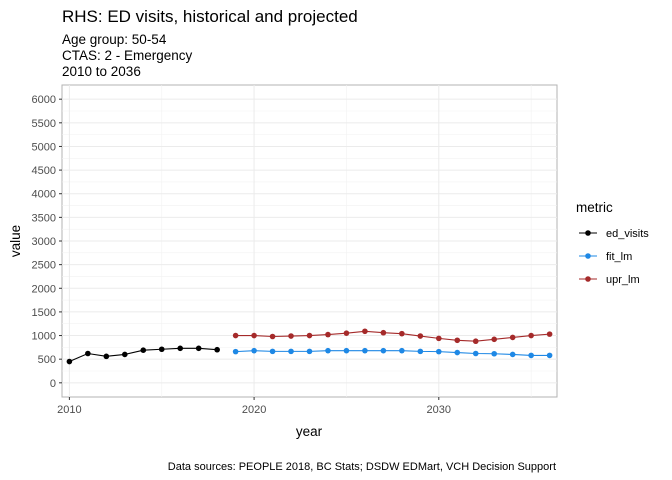 The width and height of the screenshot is (672, 480). What do you see at coordinates (53, 384) in the screenshot?
I see `y-tick-label: 0` at bounding box center [53, 384].